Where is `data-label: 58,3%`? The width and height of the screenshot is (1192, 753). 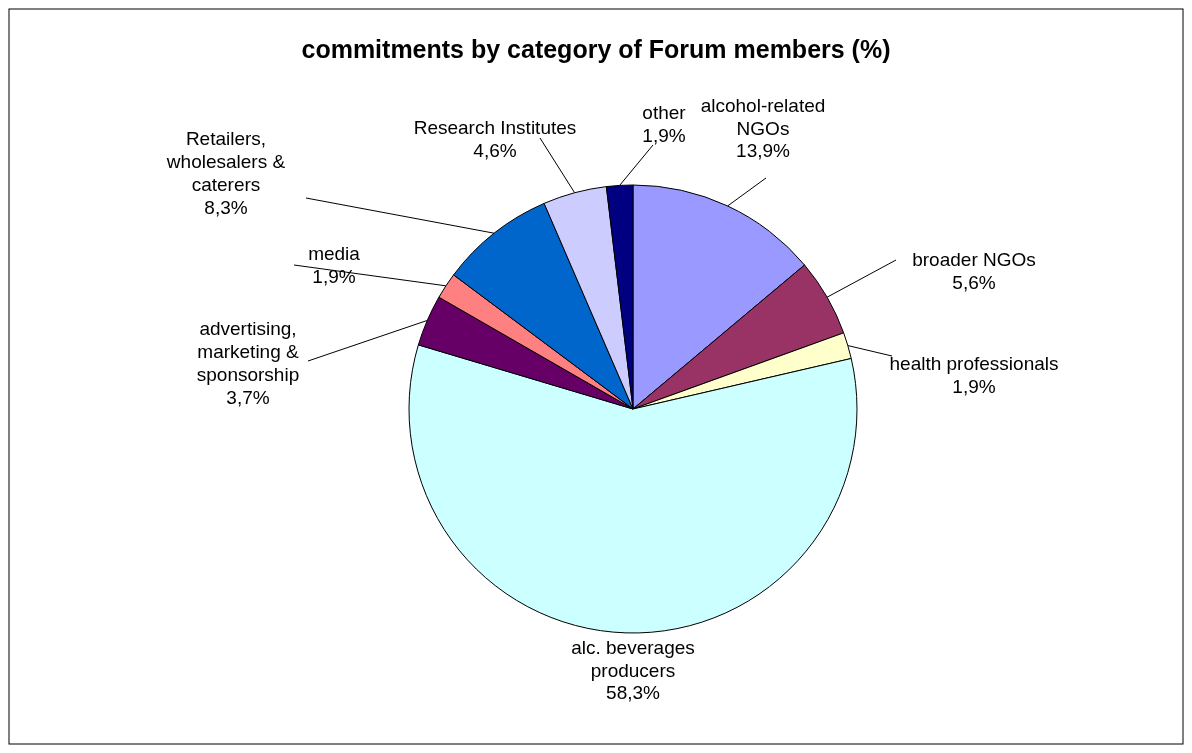
data-label: 58,3% is located at coordinates (633, 693).